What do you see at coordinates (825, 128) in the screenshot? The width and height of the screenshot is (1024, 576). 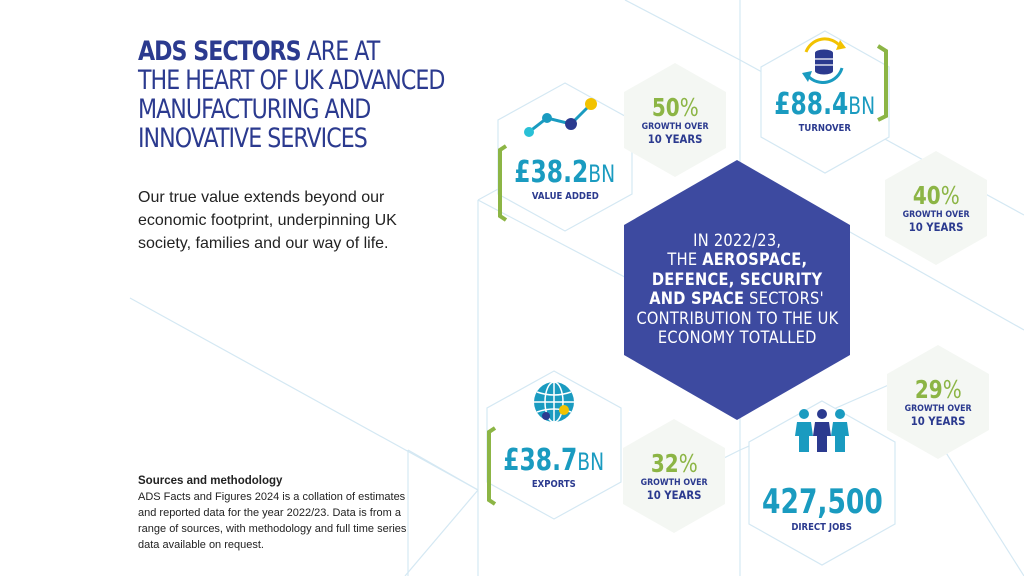 I see `turnover-label: TURNOVER` at bounding box center [825, 128].